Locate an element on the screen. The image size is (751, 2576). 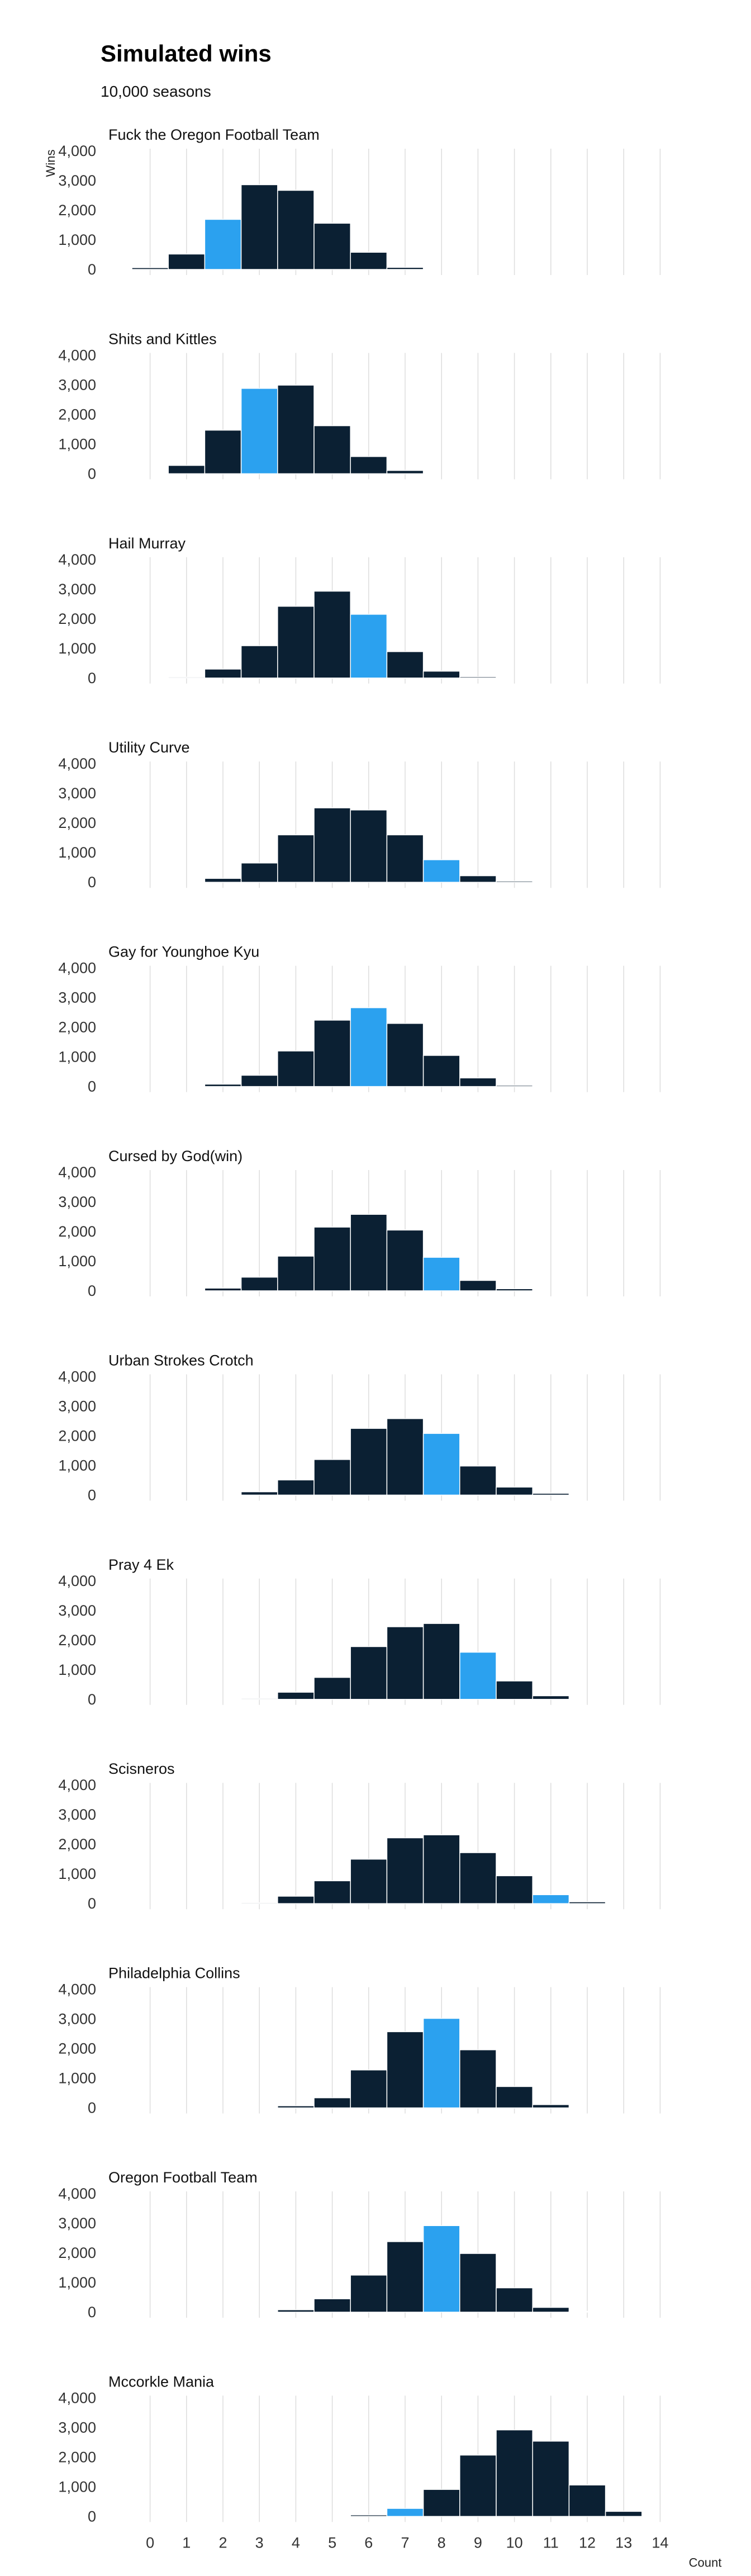
panel-title: Philadelphia Collins is located at coordinates (174, 1974).